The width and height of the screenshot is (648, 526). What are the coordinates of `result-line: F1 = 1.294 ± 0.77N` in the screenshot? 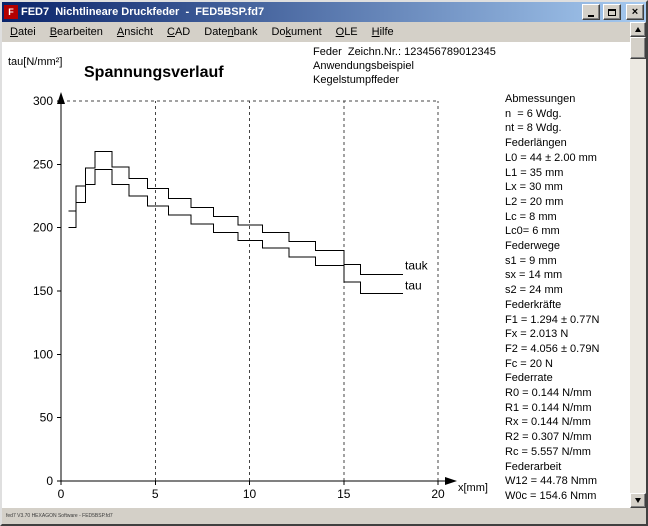 It's located at (552, 319).